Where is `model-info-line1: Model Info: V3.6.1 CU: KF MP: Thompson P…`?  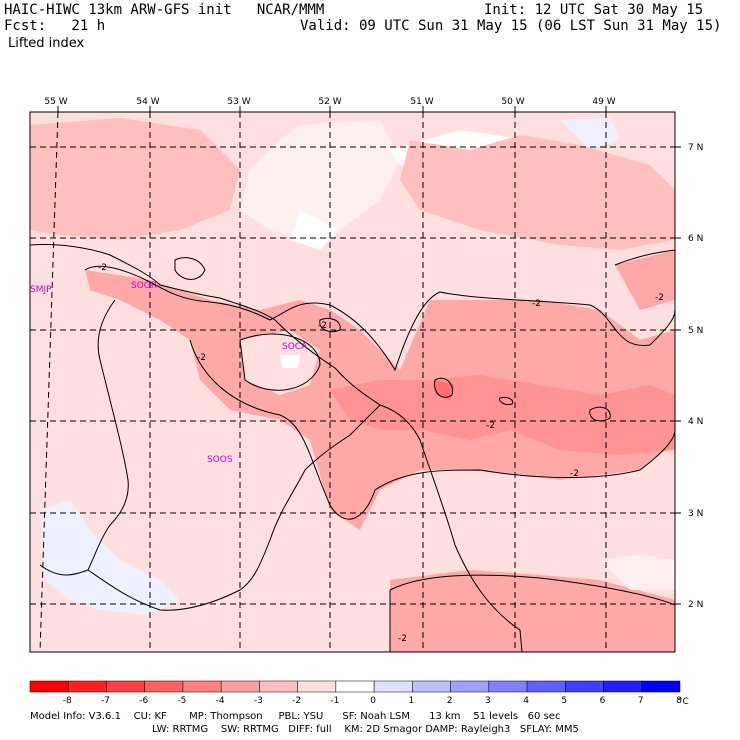 model-info-line1: Model Info: V3.6.1 CU: KF MP: Thompson P… is located at coordinates (295, 716).